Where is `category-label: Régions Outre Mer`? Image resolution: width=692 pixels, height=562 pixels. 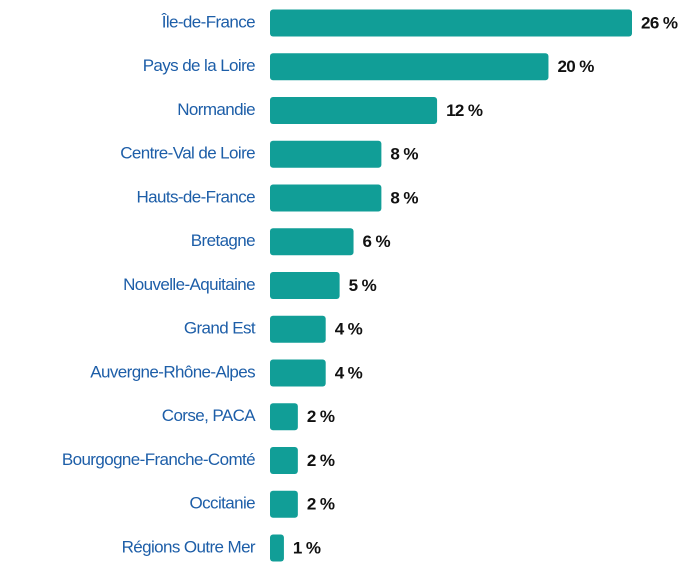 category-label: Régions Outre Mer is located at coordinates (189, 546).